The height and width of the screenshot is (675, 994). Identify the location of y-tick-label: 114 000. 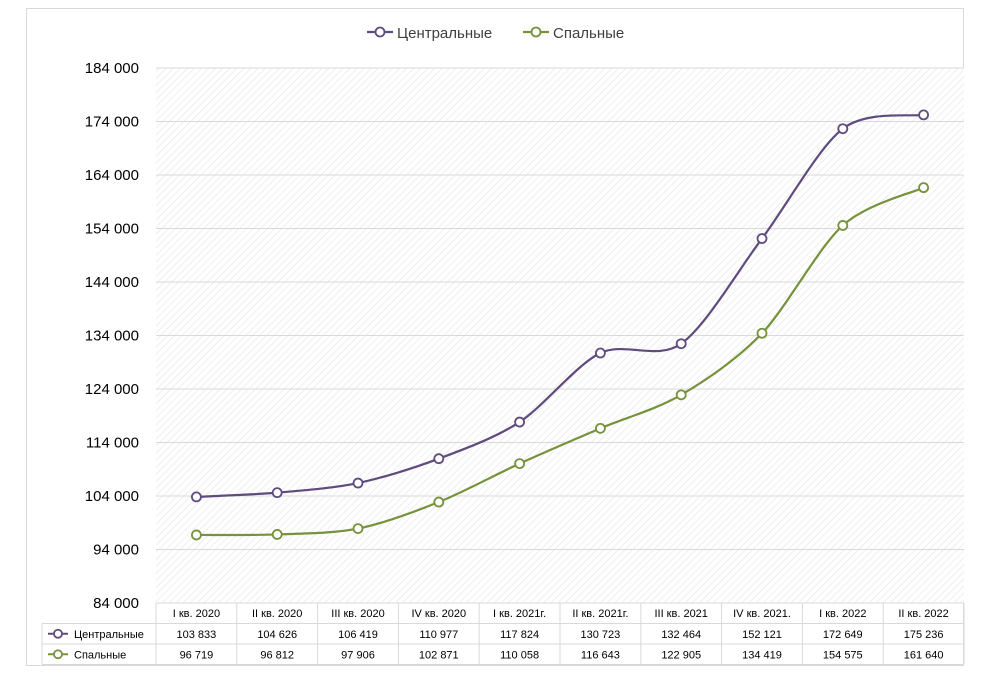
(112, 443).